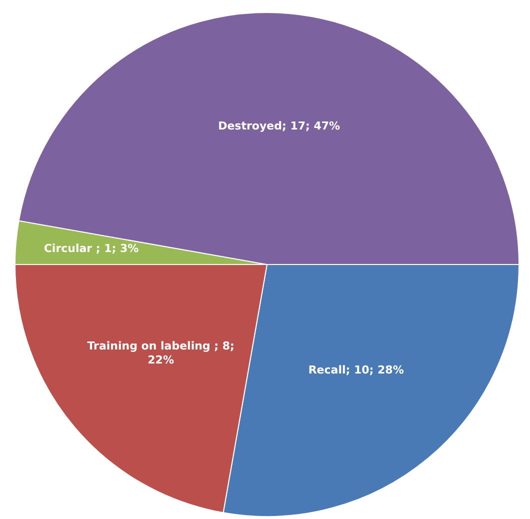 This screenshot has width=530, height=519. What do you see at coordinates (91, 248) in the screenshot?
I see `slice-label: Circular ; 1; 3%` at bounding box center [91, 248].